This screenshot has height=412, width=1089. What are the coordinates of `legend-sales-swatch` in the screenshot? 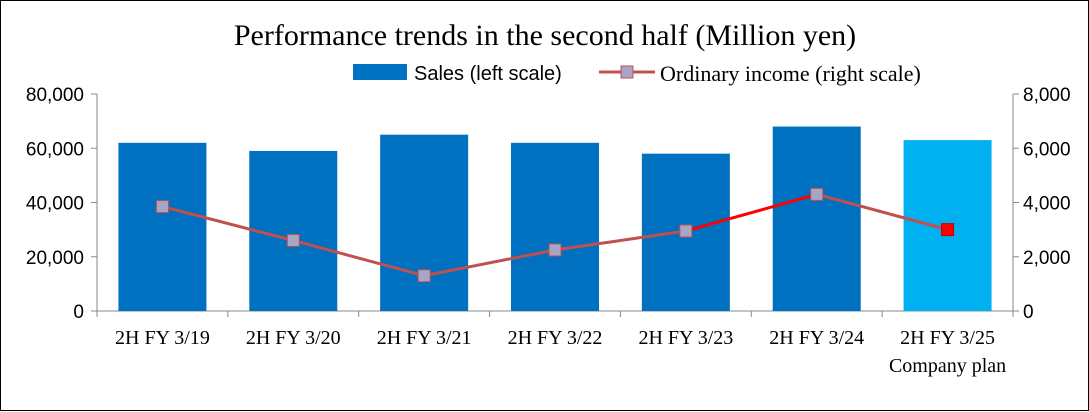 It's located at (380, 72).